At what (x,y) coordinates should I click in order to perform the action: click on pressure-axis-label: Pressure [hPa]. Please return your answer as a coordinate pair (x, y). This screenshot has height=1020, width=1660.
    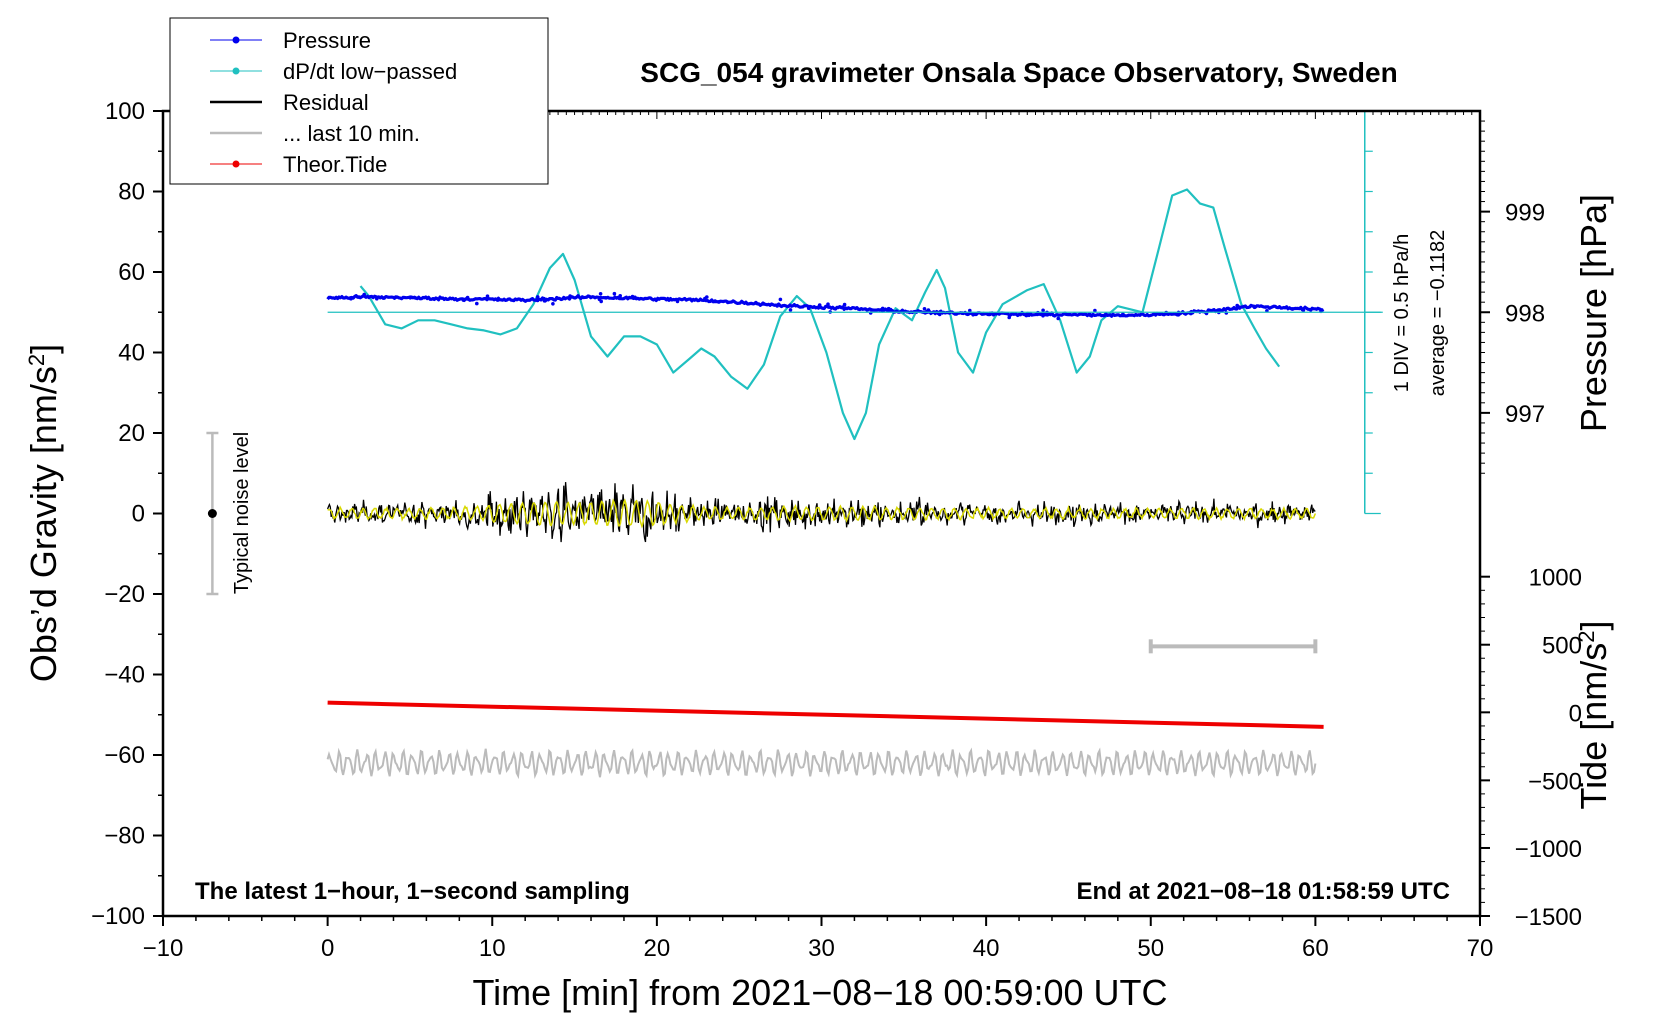
    Looking at the image, I should click on (1593, 313).